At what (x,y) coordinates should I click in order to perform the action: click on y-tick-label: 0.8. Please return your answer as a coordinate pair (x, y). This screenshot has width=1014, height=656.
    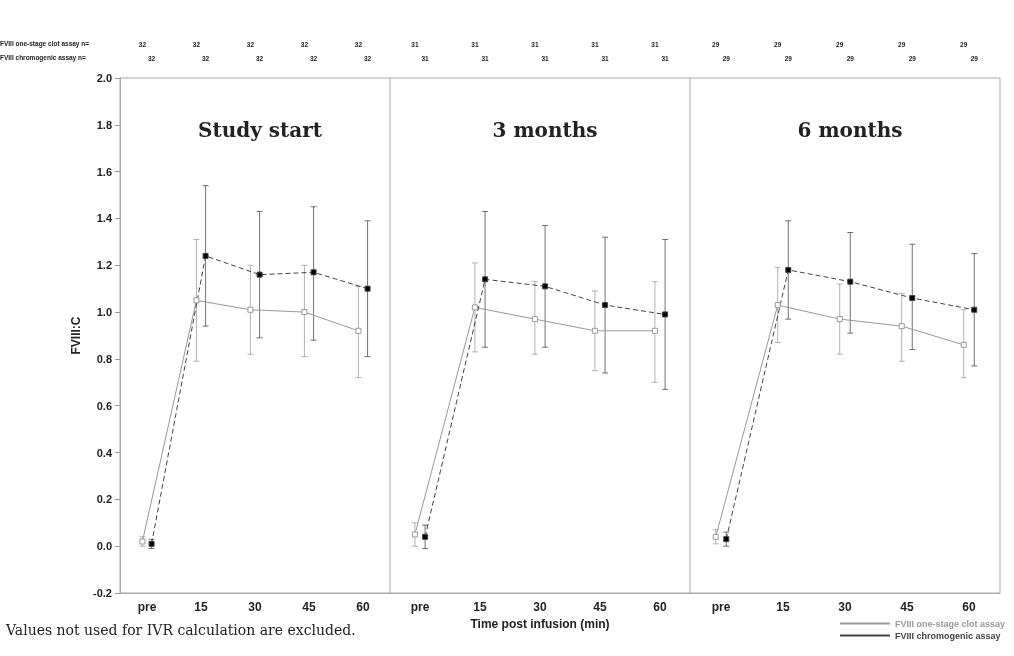
    Looking at the image, I should click on (104, 358).